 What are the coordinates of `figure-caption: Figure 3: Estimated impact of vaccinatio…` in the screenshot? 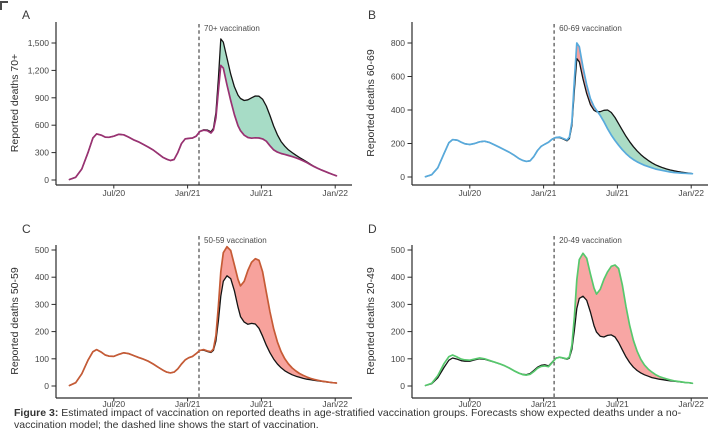 It's located at (365, 419).